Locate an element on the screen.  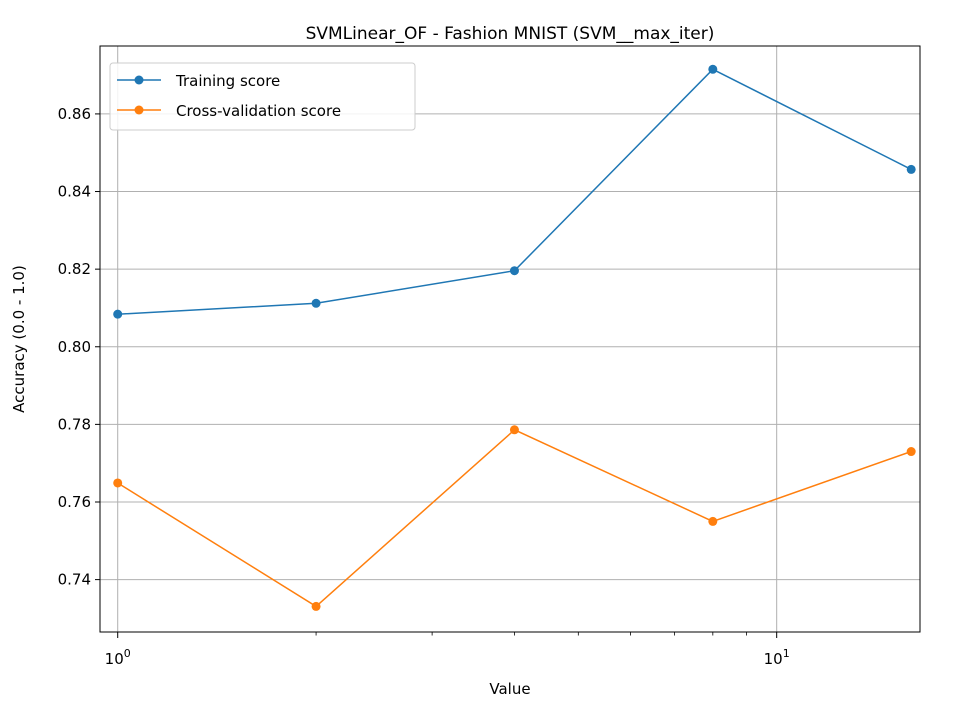
x-axis-label: Value is located at coordinates (509, 689).